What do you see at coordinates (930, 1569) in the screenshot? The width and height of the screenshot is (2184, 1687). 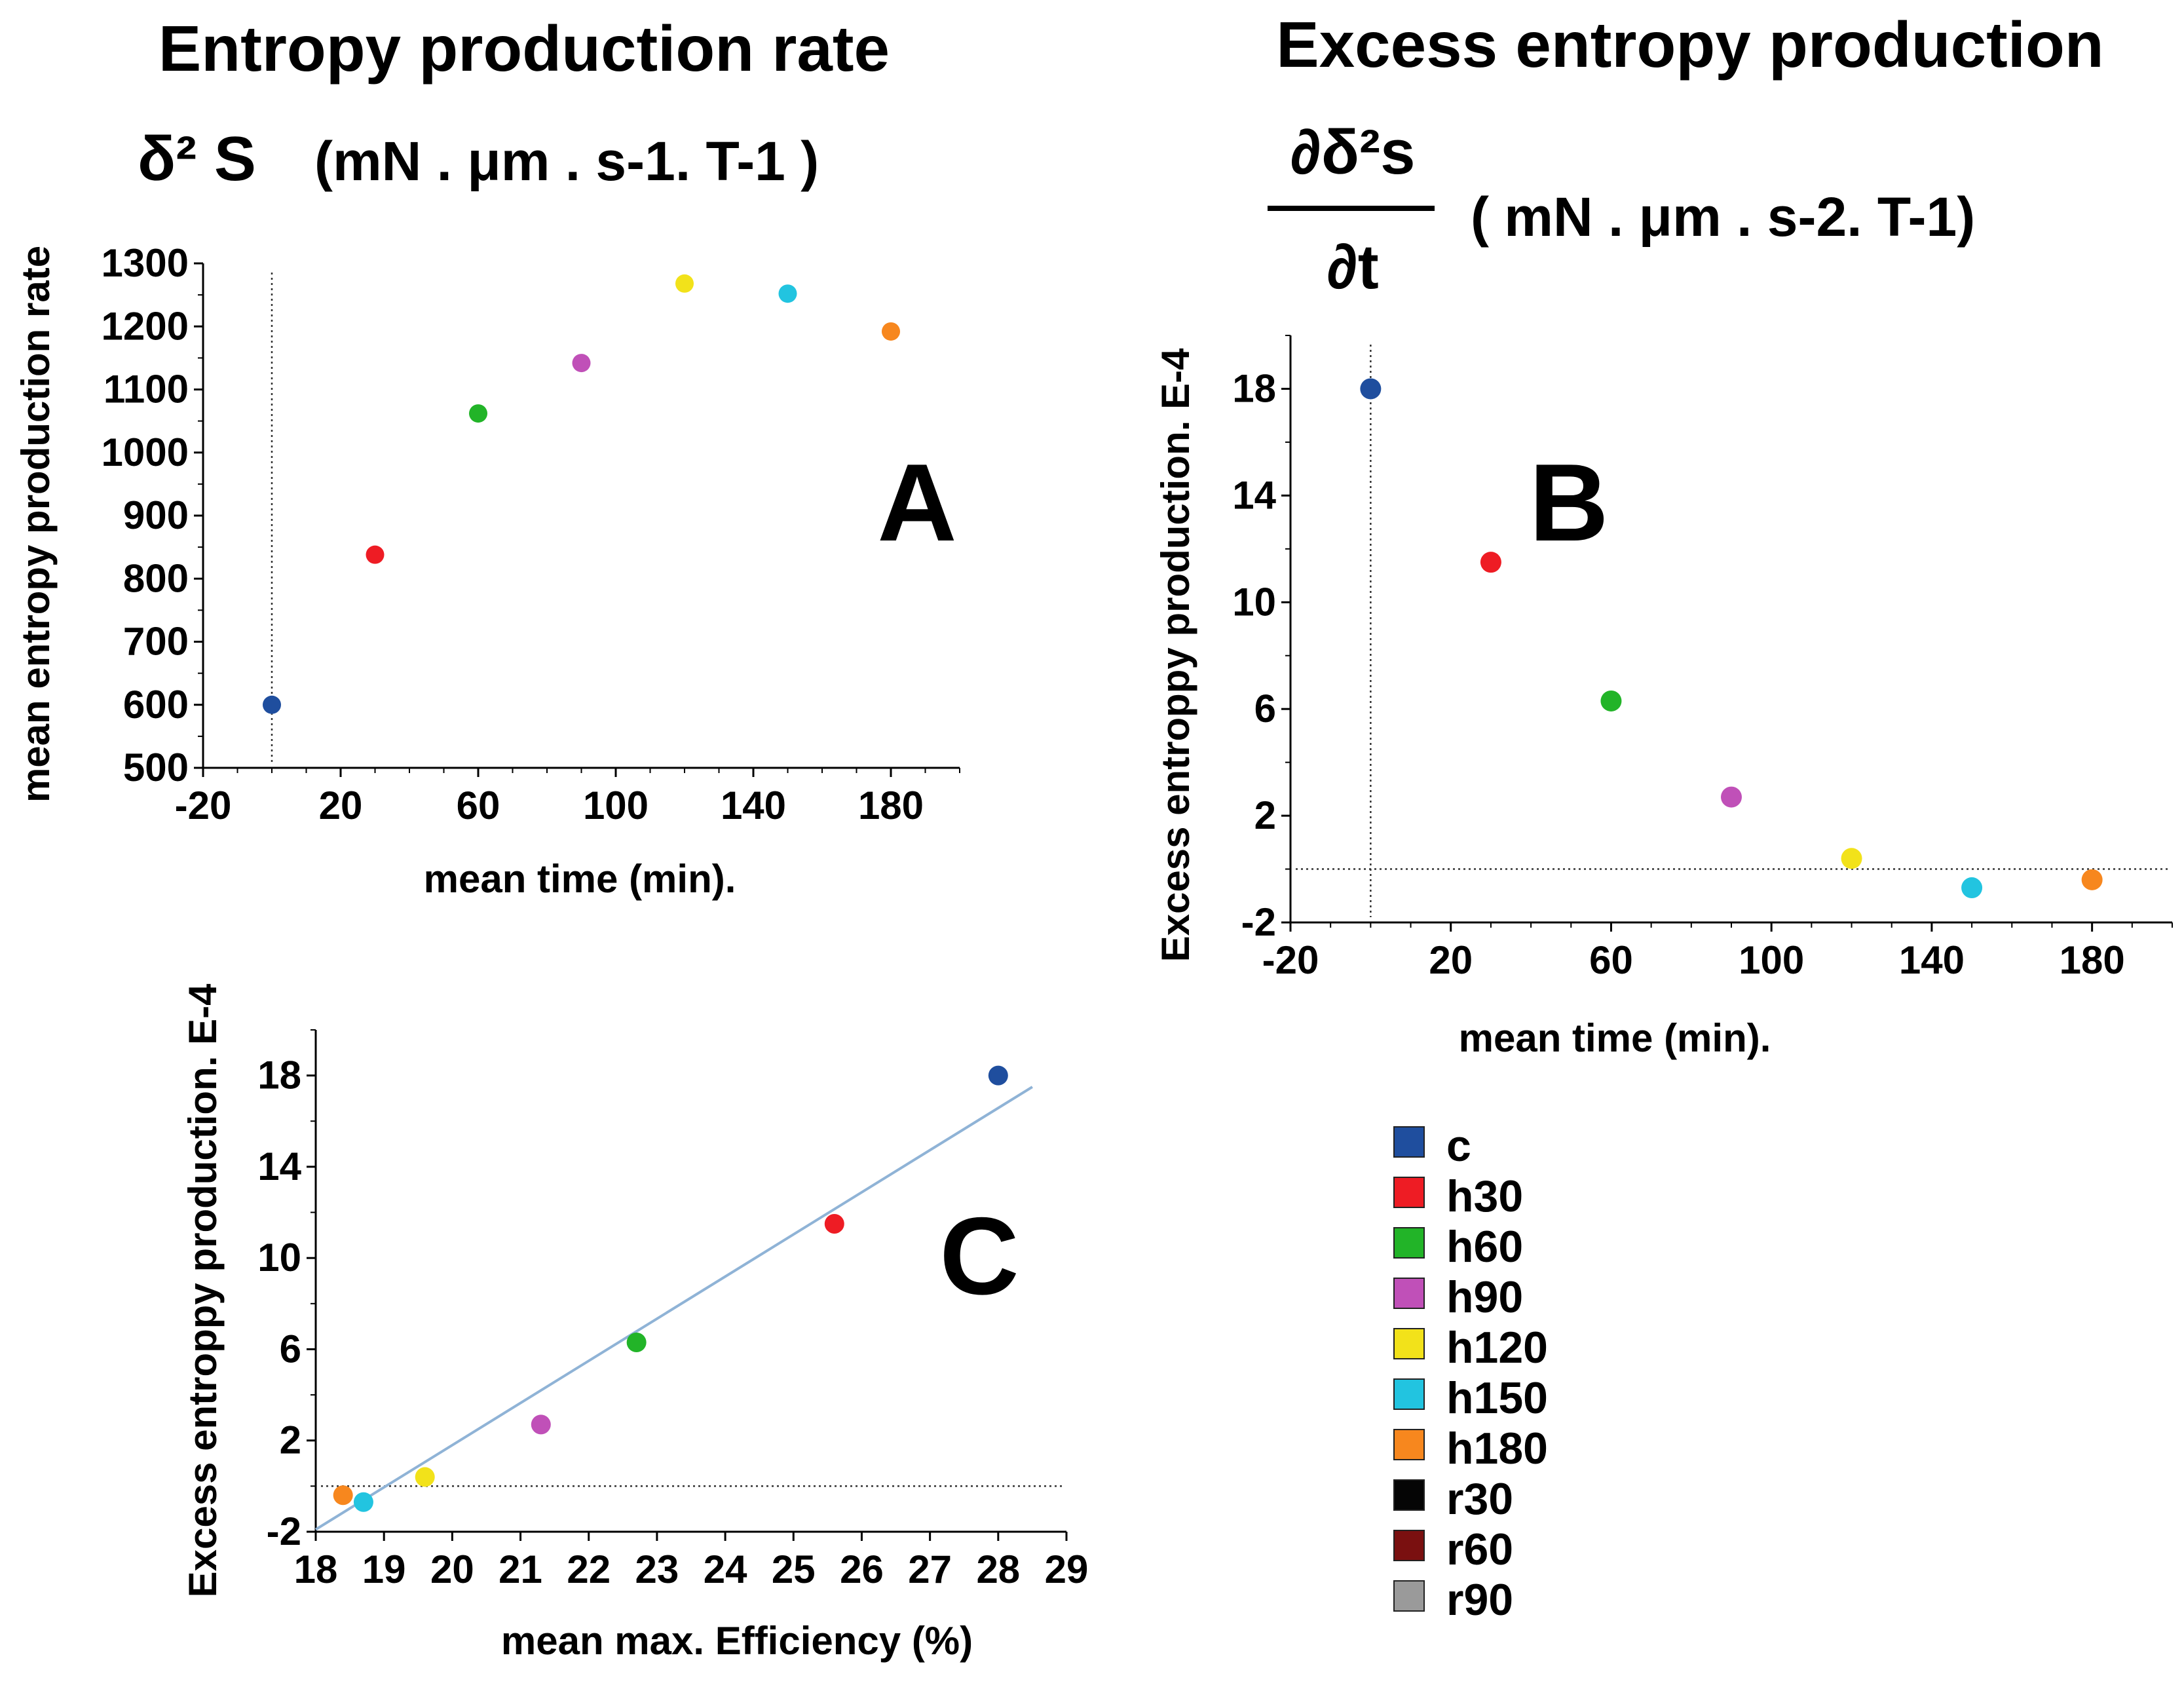 I see `panel-c-x-tick-label: 27` at bounding box center [930, 1569].